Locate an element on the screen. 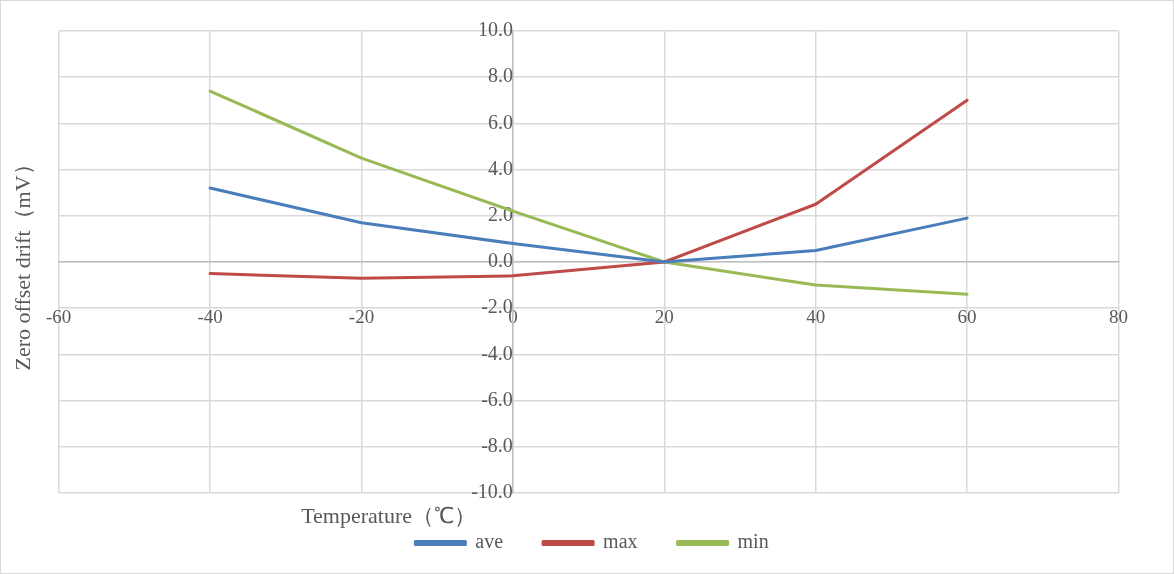 The width and height of the screenshot is (1174, 574). y-tick-label: 4.0 is located at coordinates (500, 167).